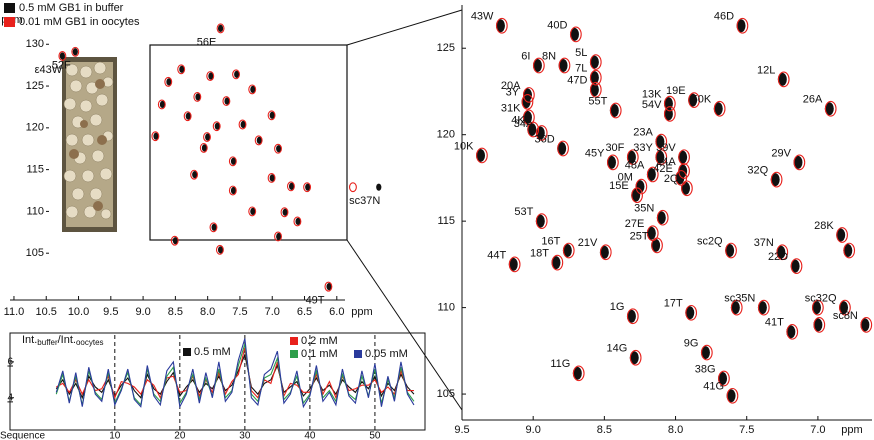 This screenshot has height=440, width=874. What do you see at coordinates (549, 56) in the screenshot?
I see `peak-label: 8N` at bounding box center [549, 56].